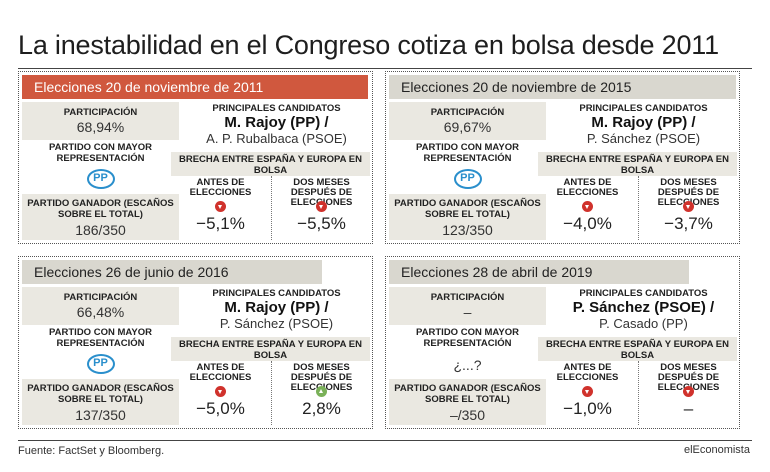  I want to click on arrow-up-icon, so click(321, 391).